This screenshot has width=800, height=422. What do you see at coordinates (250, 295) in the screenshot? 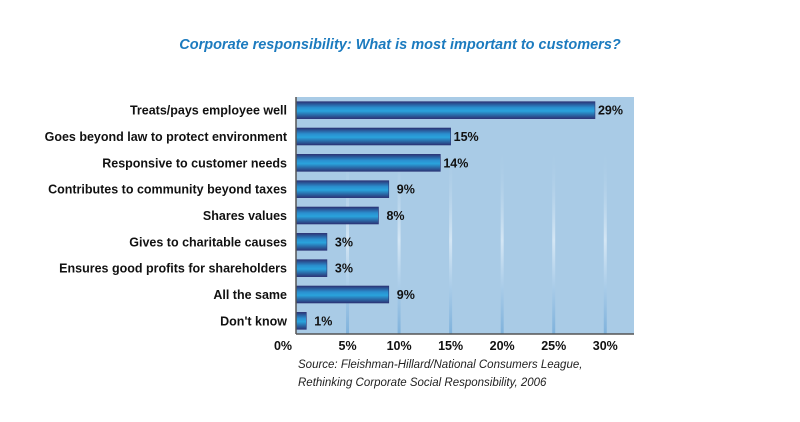
I see `category-label: All the same` at bounding box center [250, 295].